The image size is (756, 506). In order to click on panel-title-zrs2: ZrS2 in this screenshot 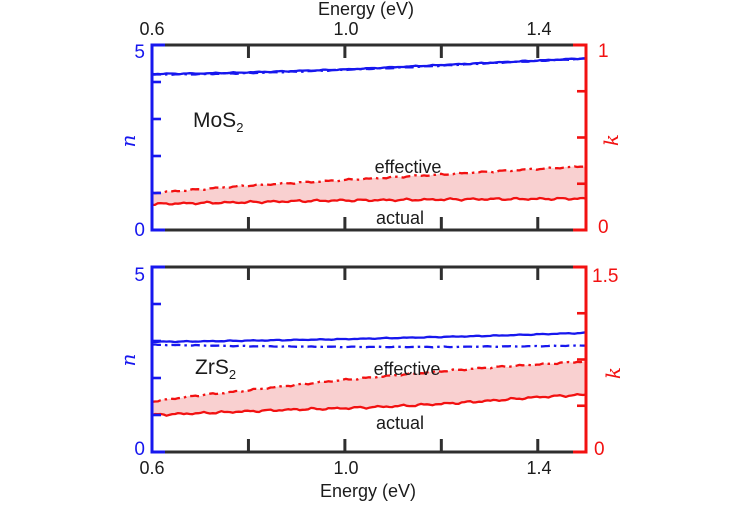, I will do `click(215, 371)`.